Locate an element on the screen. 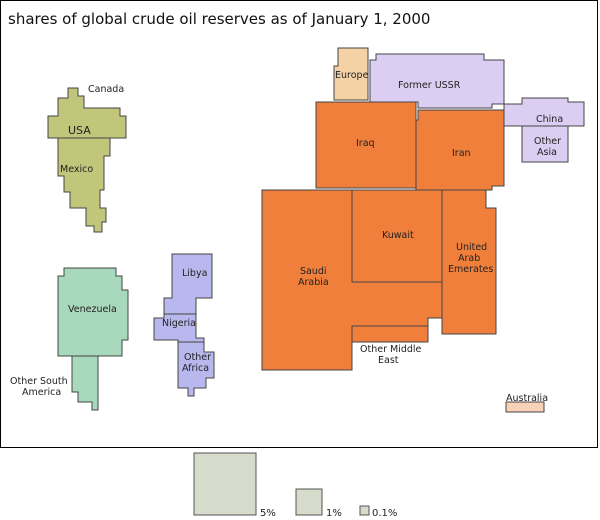 Image resolution: width=600 pixels, height=520 pixels. label-mexico: Mexico is located at coordinates (76, 169).